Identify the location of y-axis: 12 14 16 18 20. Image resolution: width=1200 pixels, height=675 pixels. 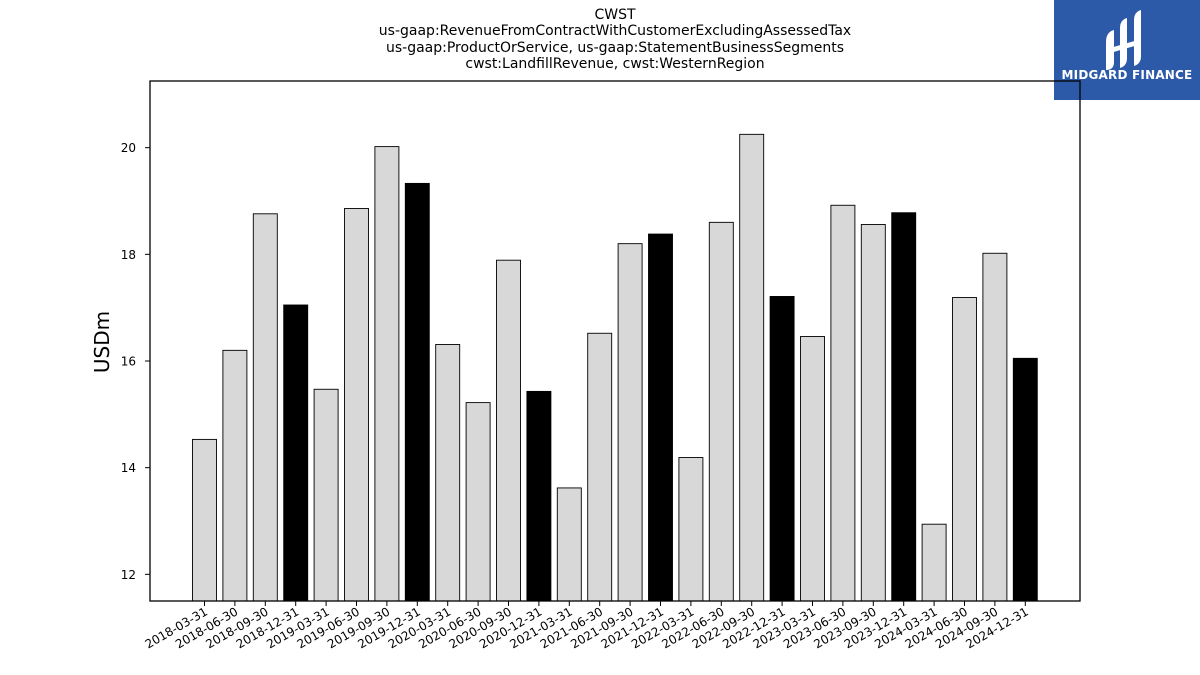
(135, 361).